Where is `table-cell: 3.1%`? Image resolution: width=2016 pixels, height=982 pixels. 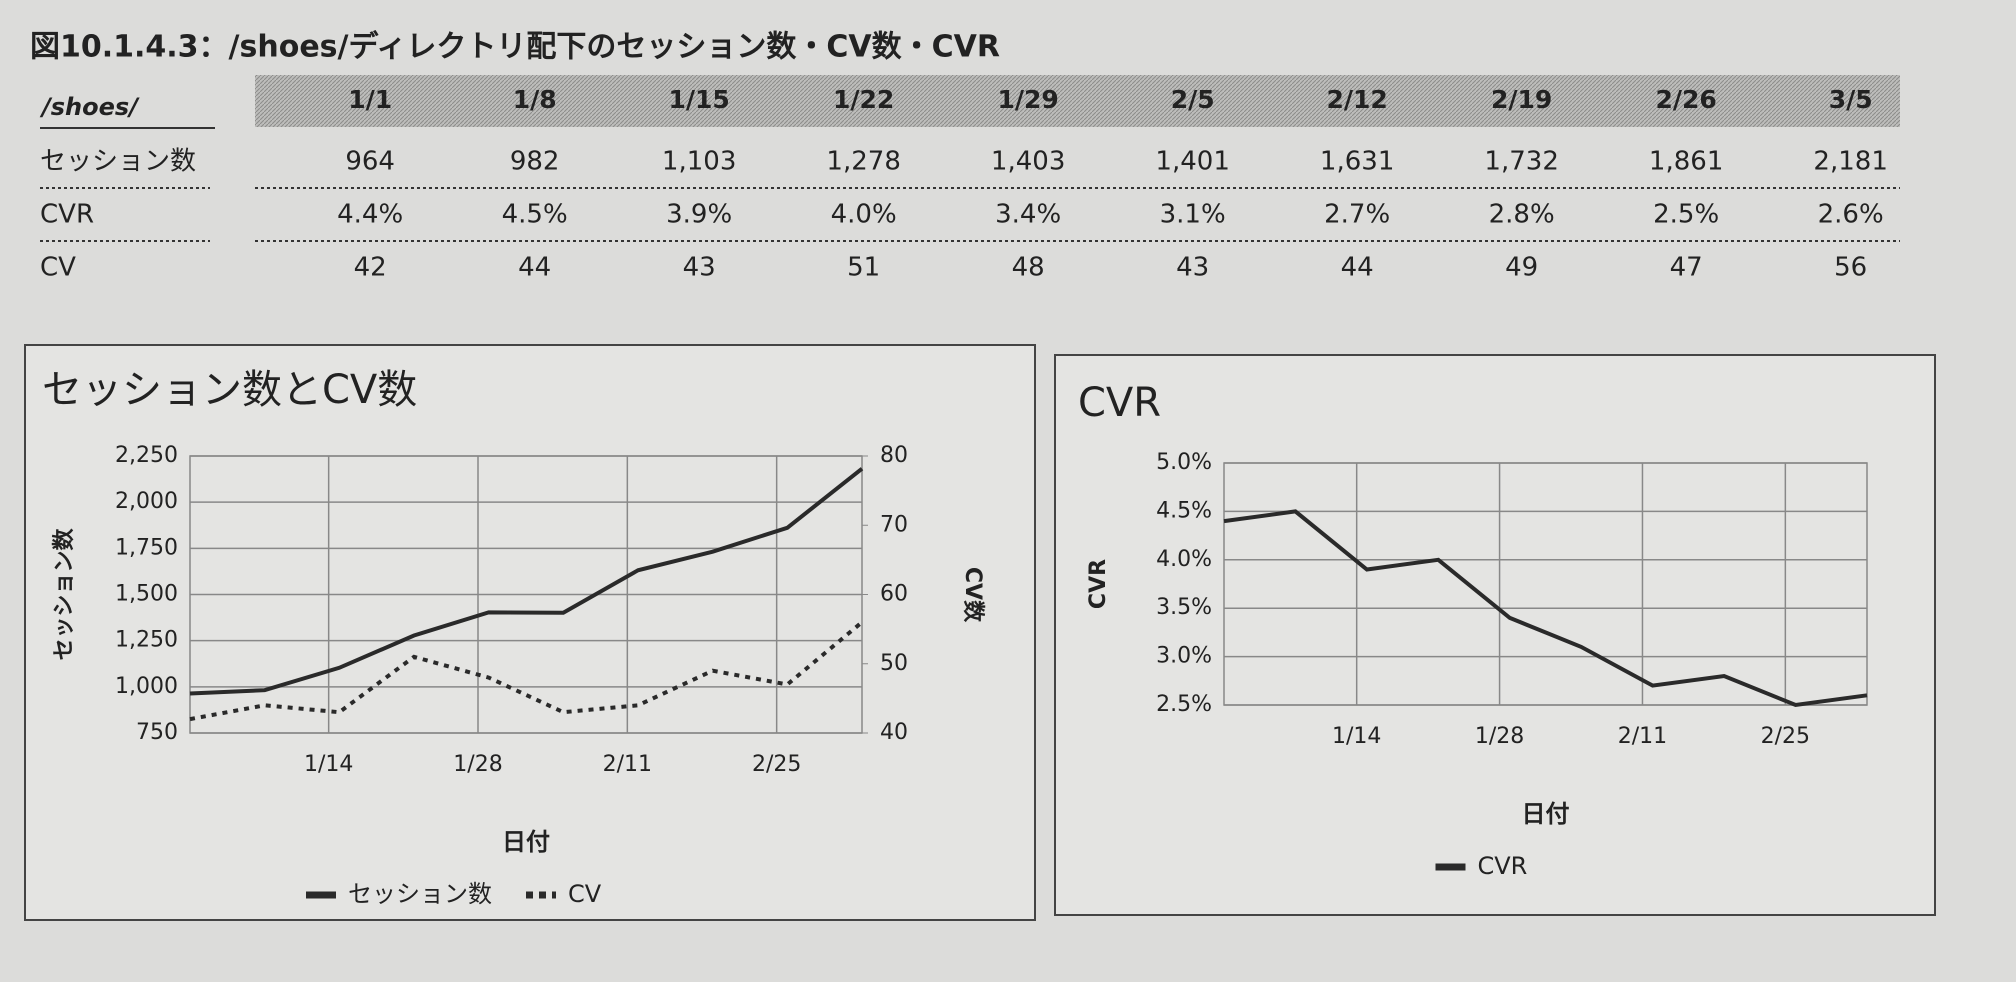 table-cell: 3.1% is located at coordinates (1193, 215).